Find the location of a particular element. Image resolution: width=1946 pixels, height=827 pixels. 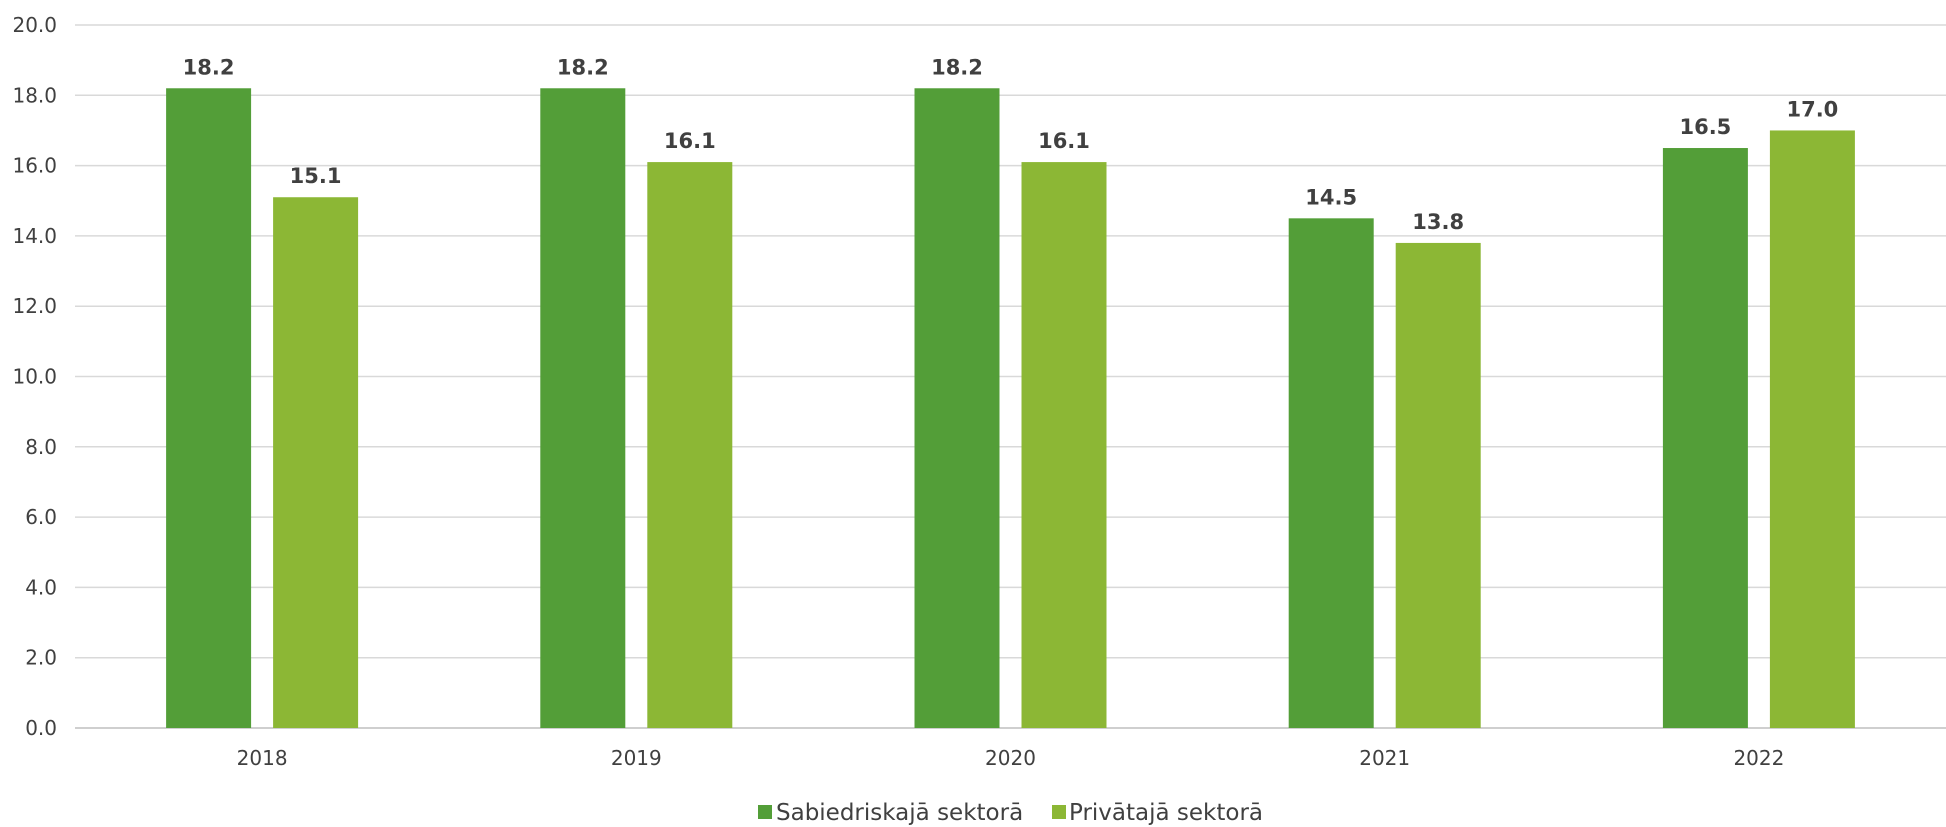

data-label: 16.5 is located at coordinates (1705, 127).